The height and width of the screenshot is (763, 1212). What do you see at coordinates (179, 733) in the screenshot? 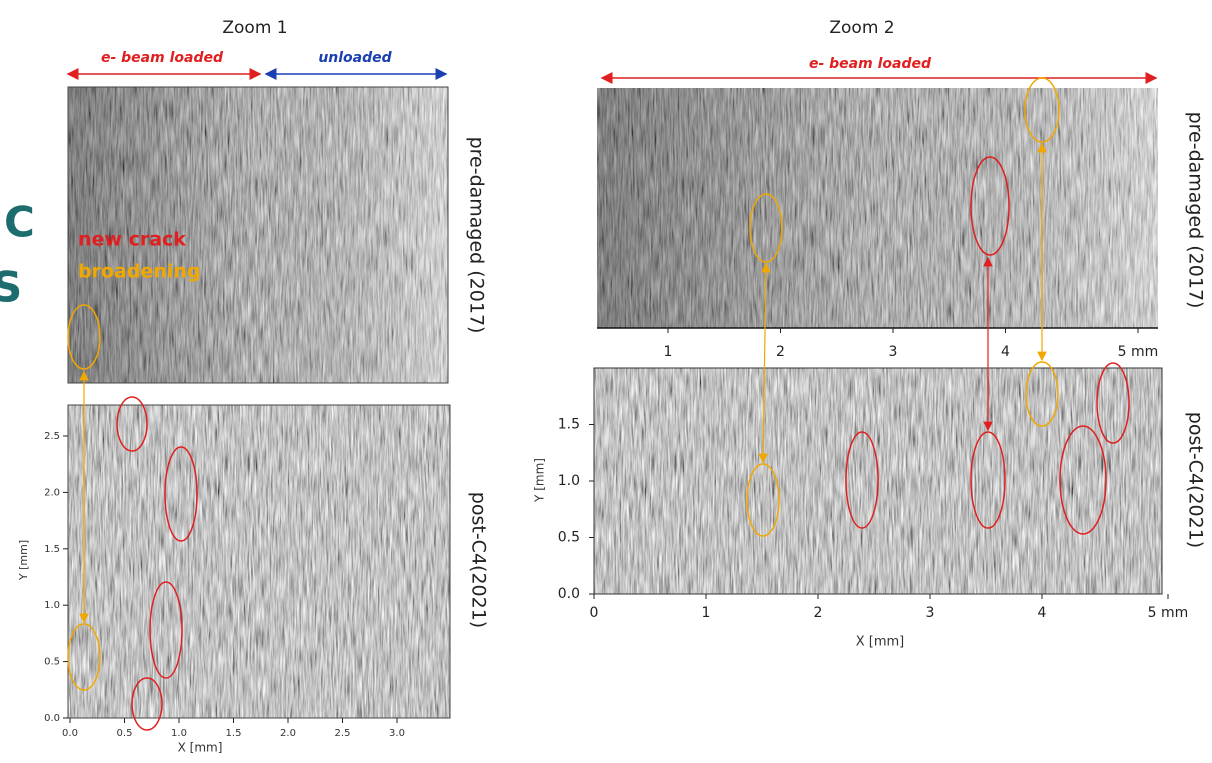
I see `x-tick-label: 1.0` at bounding box center [179, 733].